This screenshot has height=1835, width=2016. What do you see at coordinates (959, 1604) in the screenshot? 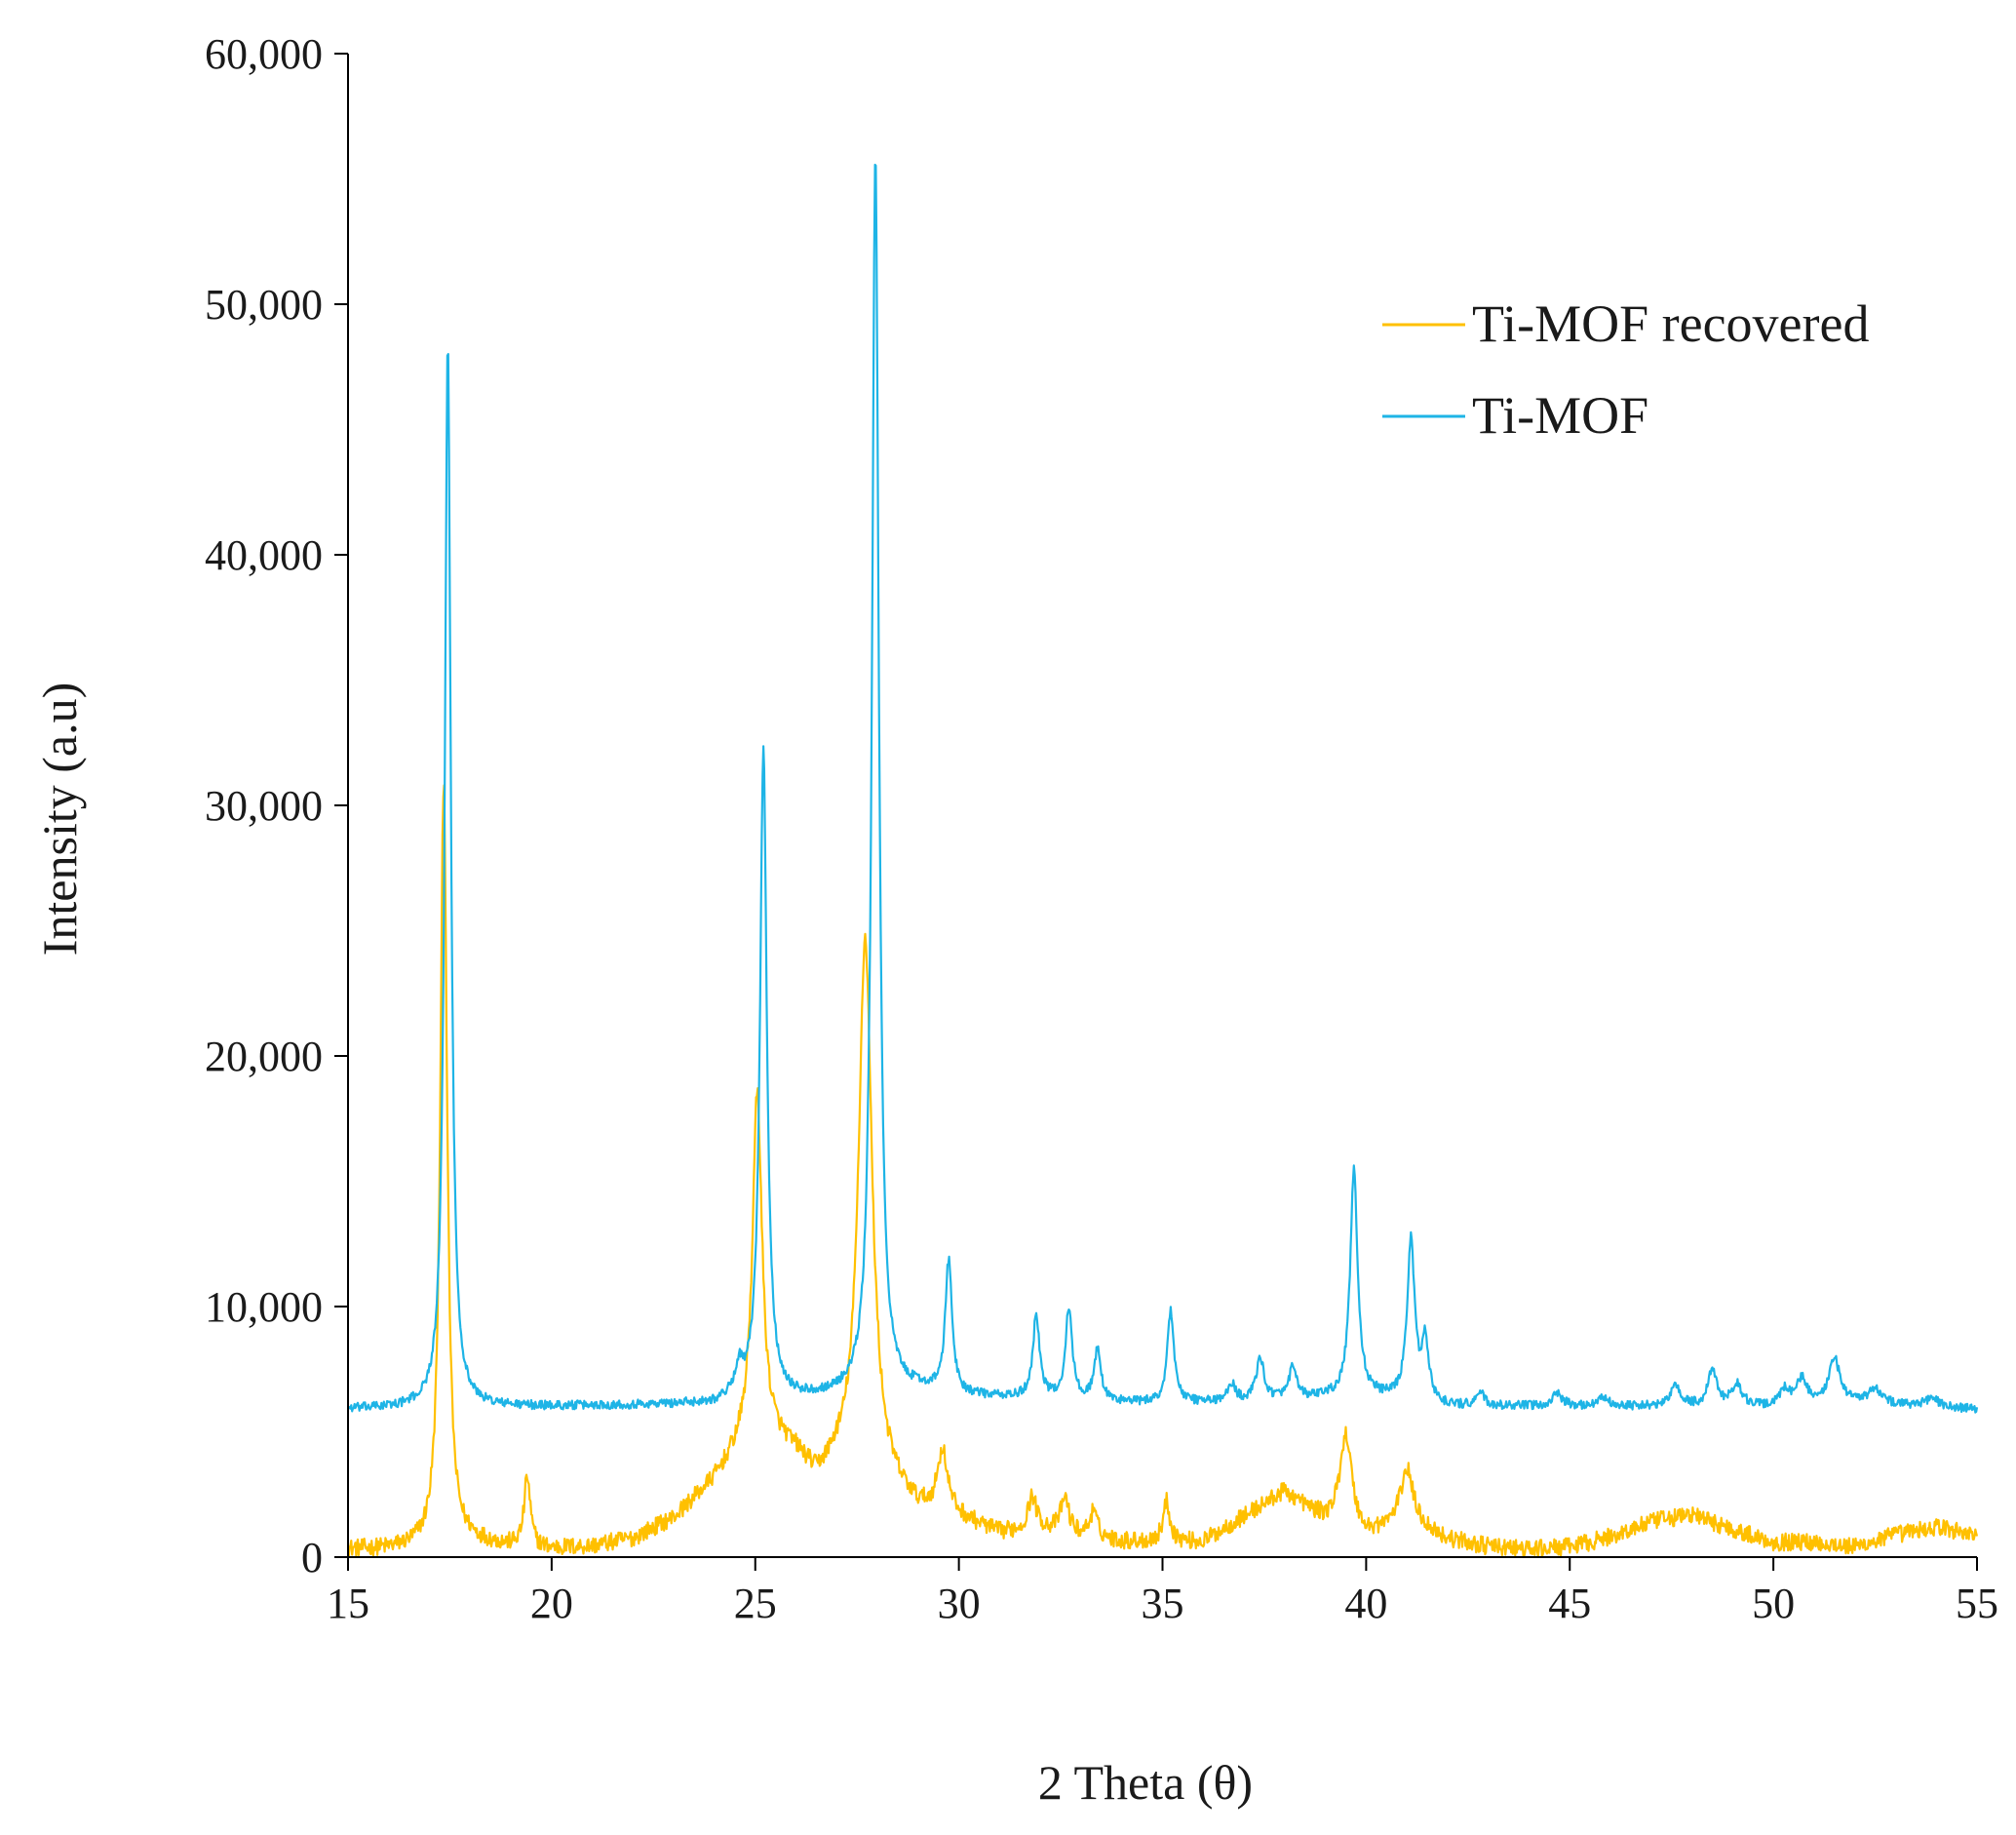
I see `x-tick-label: 30` at bounding box center [959, 1604].